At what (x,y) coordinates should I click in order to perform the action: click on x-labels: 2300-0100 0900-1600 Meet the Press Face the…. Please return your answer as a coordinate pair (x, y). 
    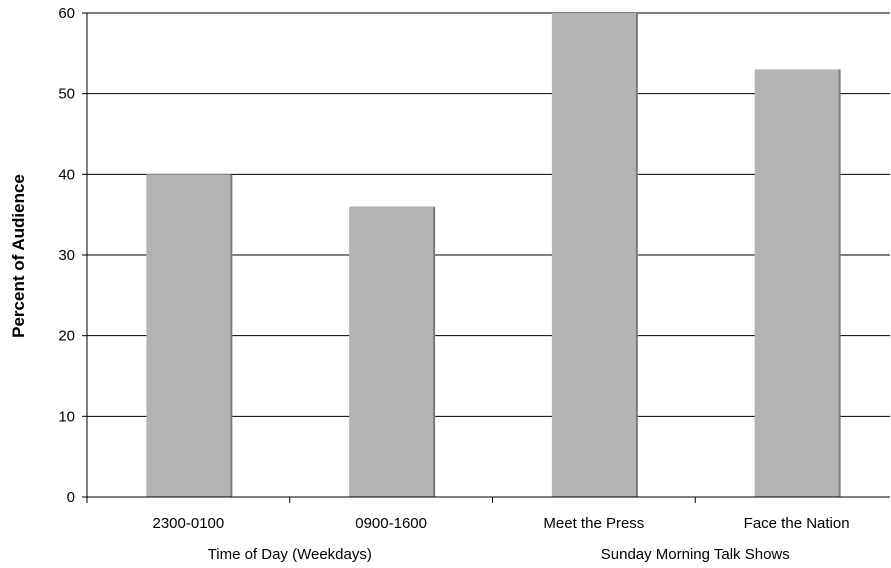
    Looking at the image, I should click on (501, 539).